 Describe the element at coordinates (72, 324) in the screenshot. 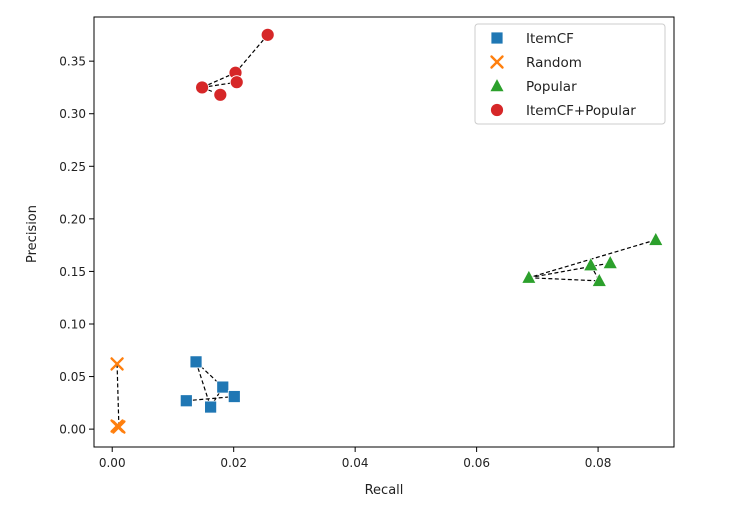

I see `y-tick-label-2: 0.10` at that location.